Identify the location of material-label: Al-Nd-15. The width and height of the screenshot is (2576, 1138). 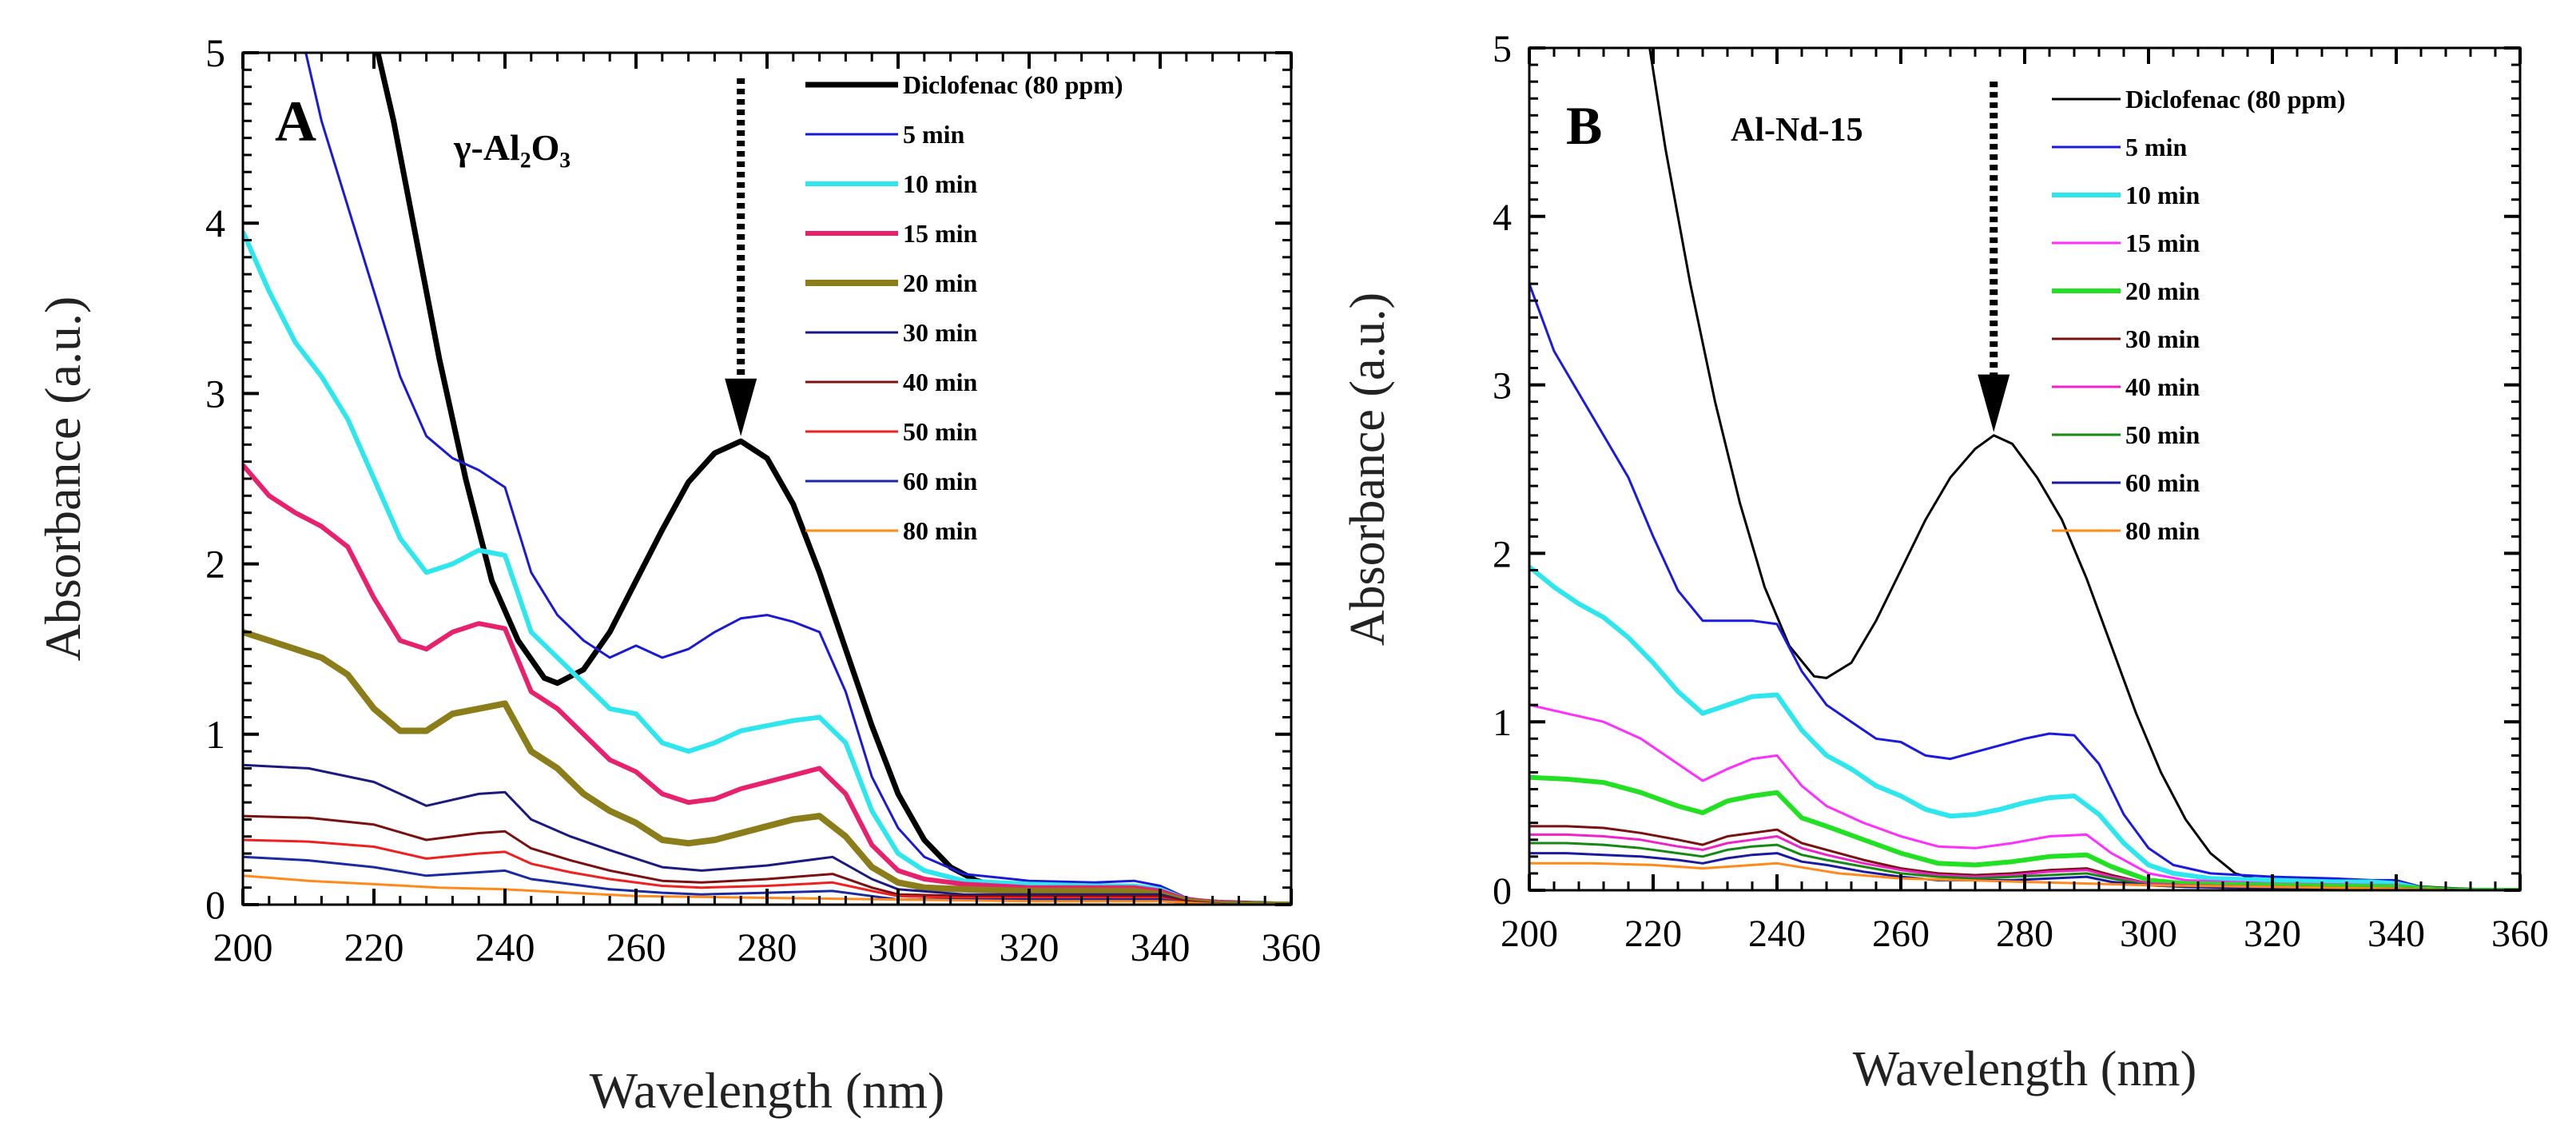
(1797, 130).